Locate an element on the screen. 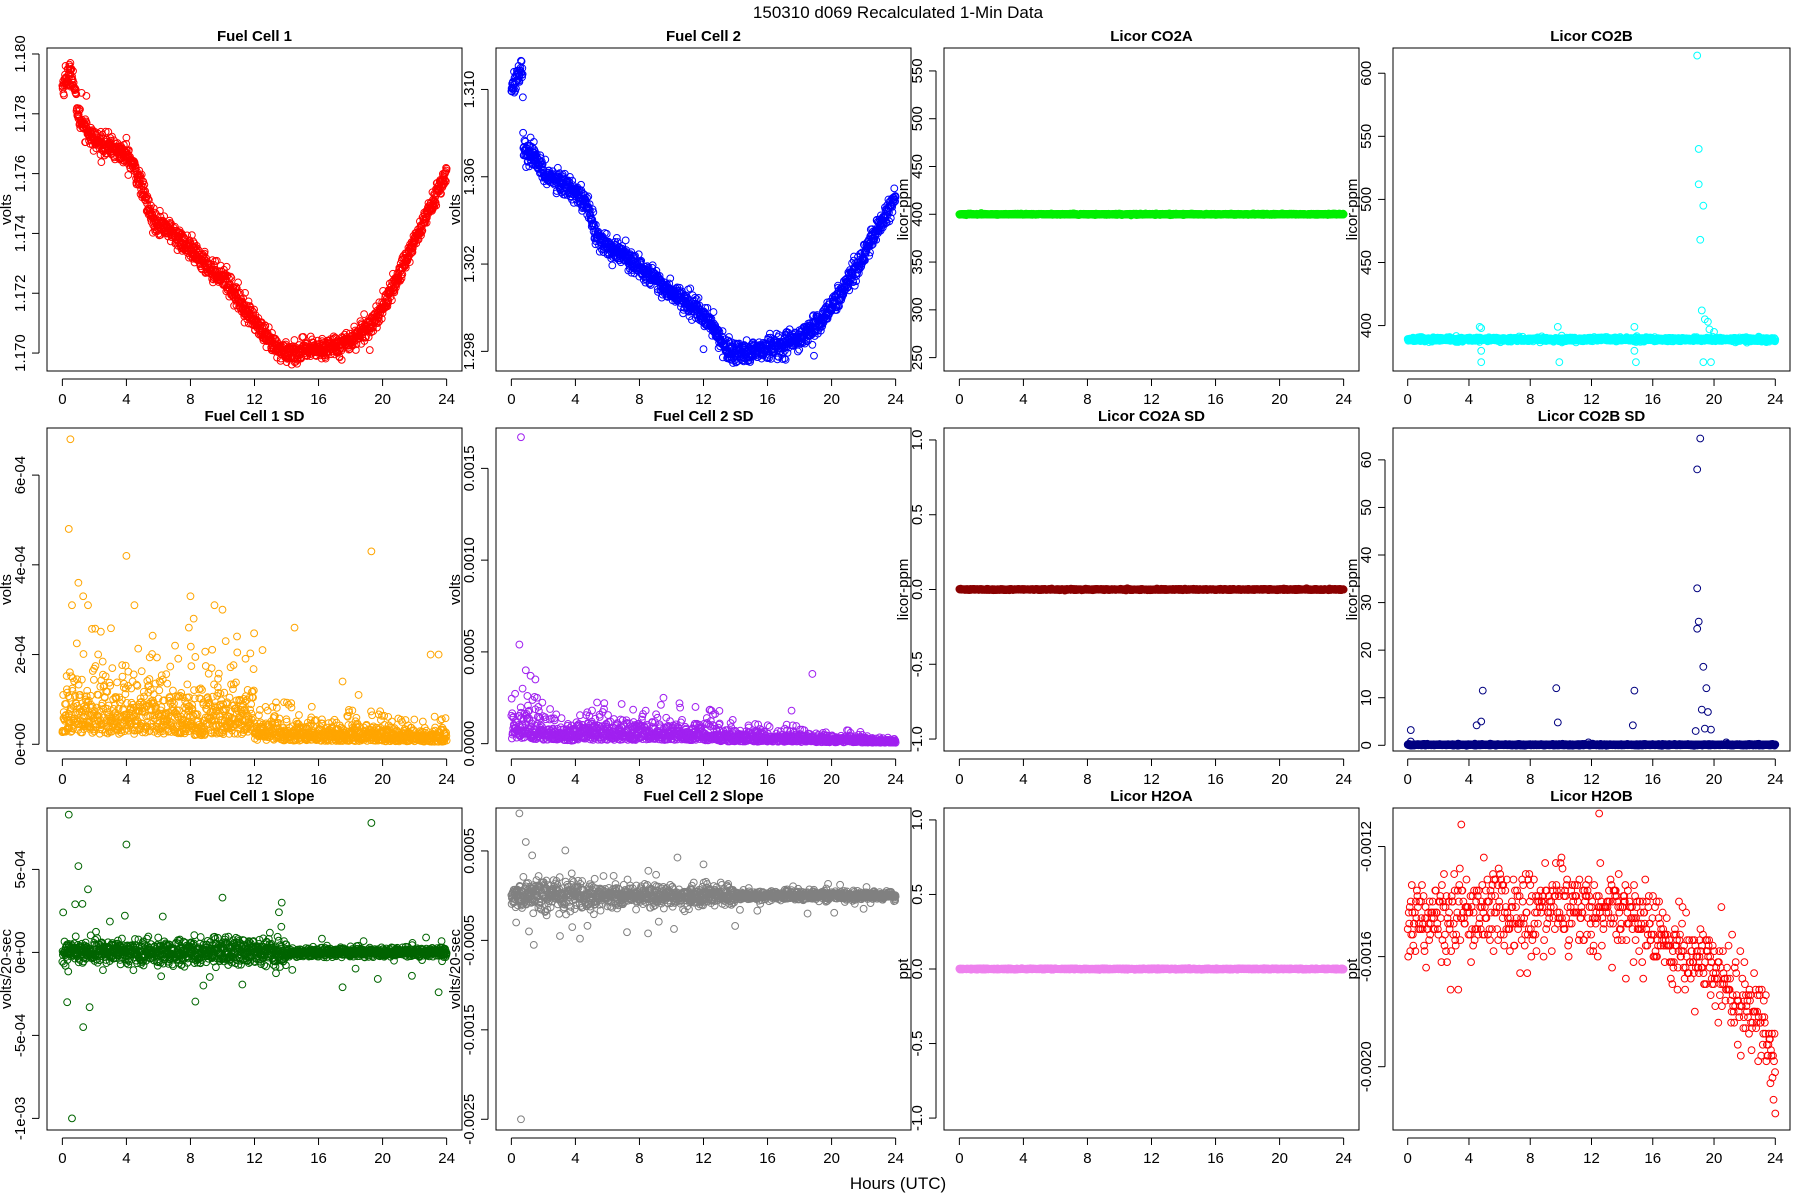 The width and height of the screenshot is (1800, 1200). x-axis-label: Hours (UTC) is located at coordinates (898, 1183).